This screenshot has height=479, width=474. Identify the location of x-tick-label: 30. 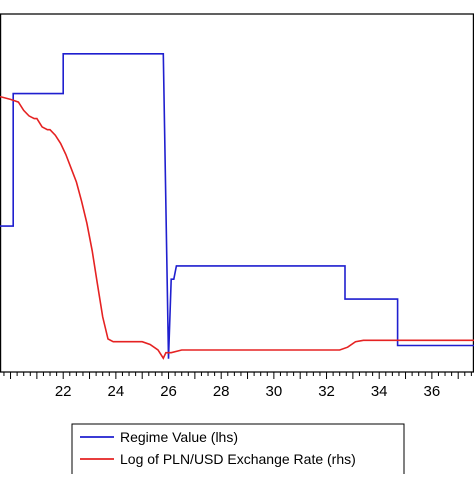
(274, 391).